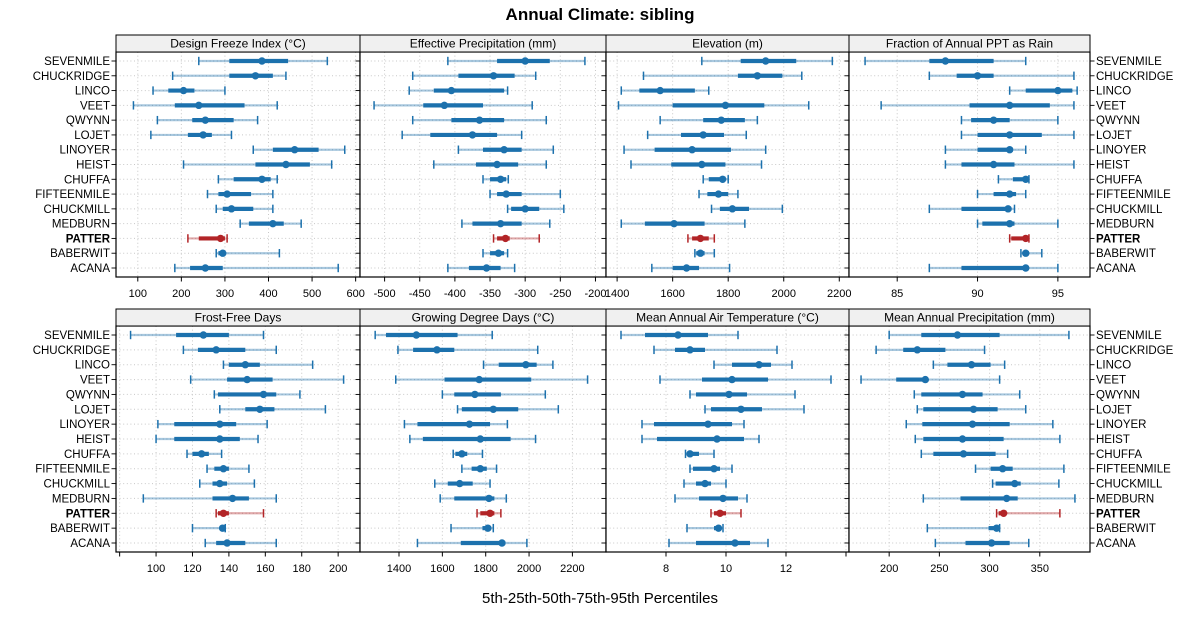  What do you see at coordinates (989, 569) in the screenshot?
I see `x-tick-label: 300` at bounding box center [989, 569].